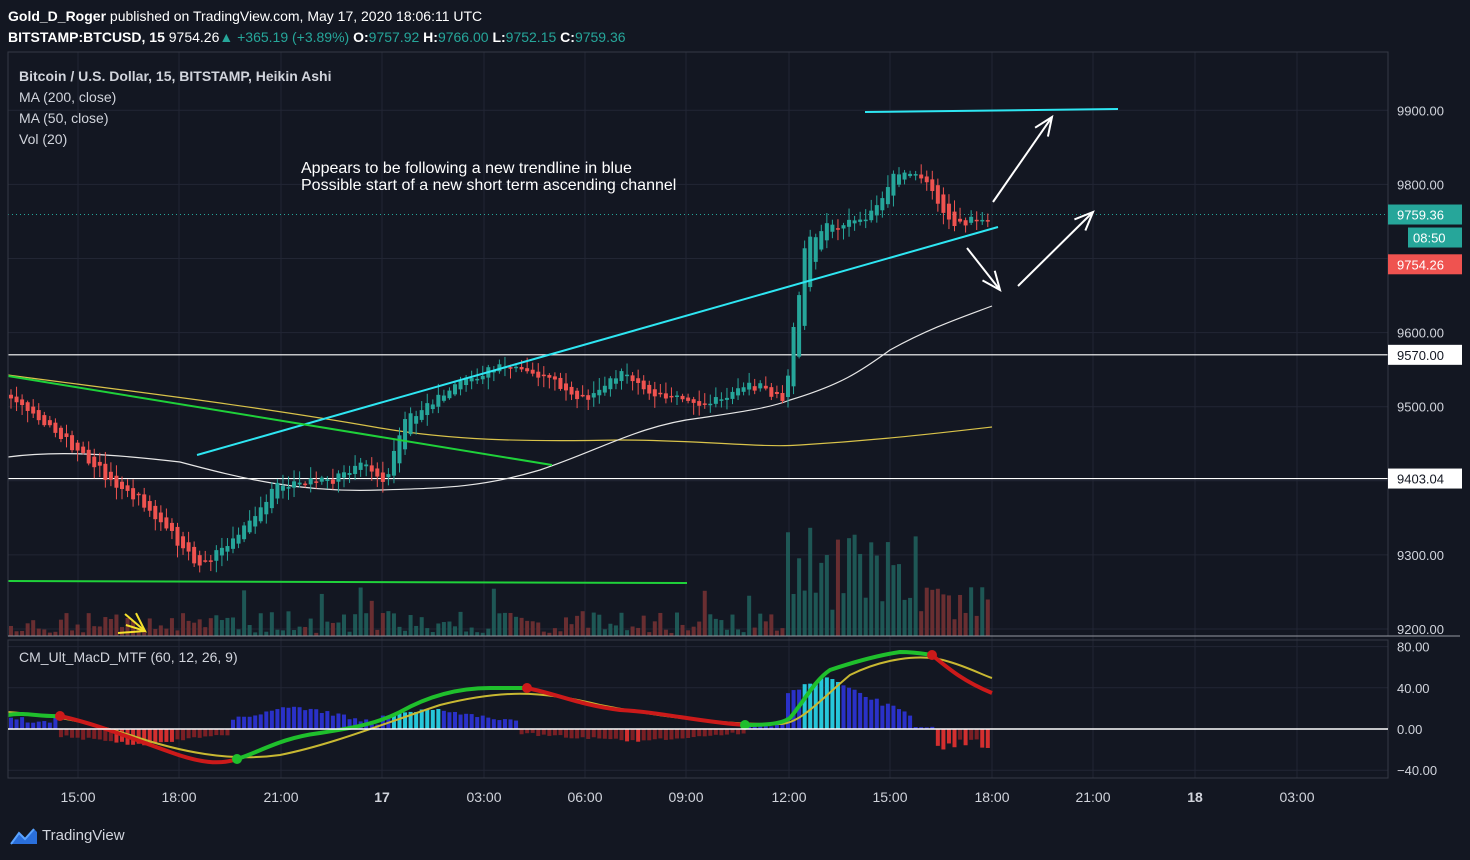 The width and height of the screenshot is (1470, 860). I want to click on arrow-up-2-head, so click(1084, 220).